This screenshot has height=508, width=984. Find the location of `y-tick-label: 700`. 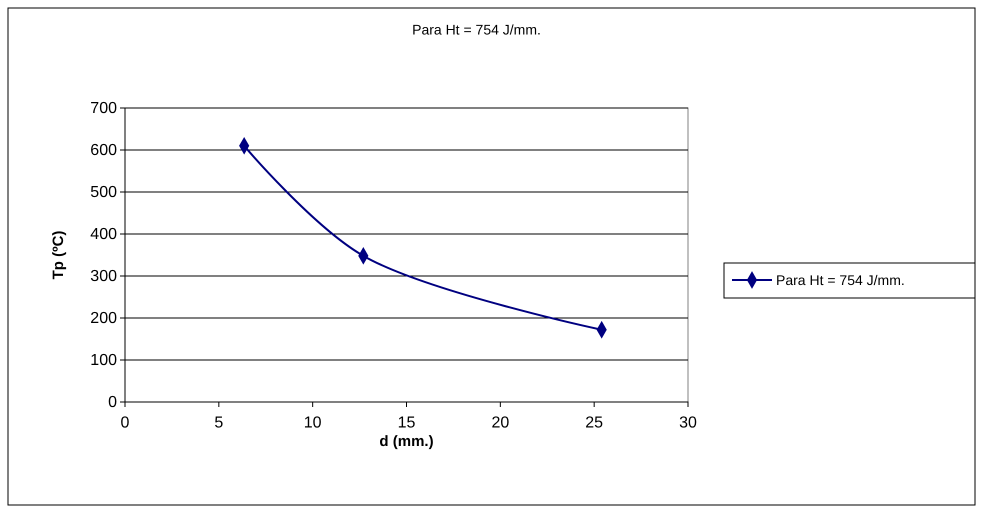

y-tick-label: 700 is located at coordinates (104, 109).